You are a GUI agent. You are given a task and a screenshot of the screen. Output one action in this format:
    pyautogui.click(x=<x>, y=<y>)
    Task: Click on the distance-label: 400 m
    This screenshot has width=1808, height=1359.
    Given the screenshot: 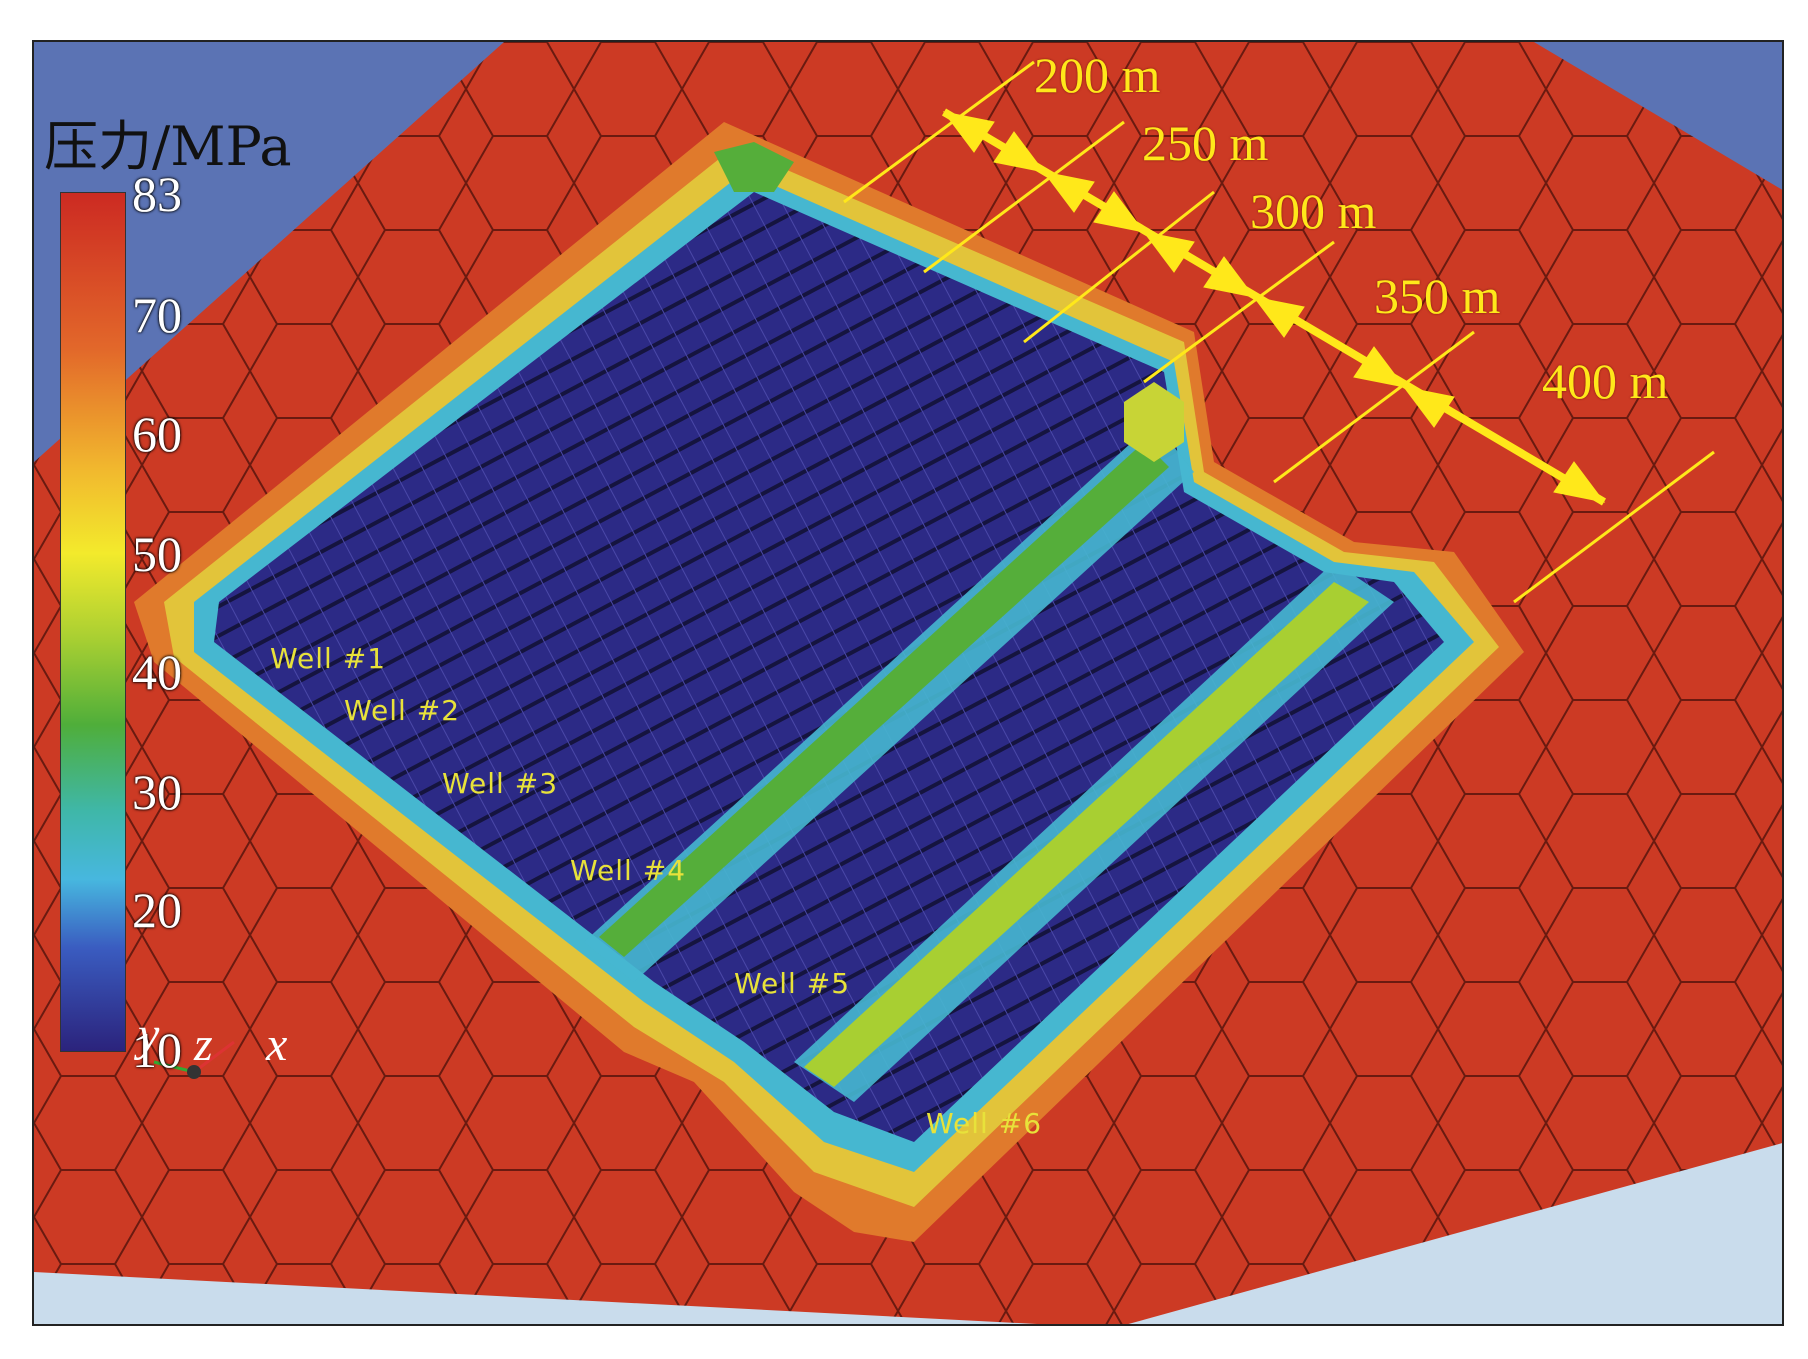 What is the action you would take?
    pyautogui.click(x=1605, y=381)
    